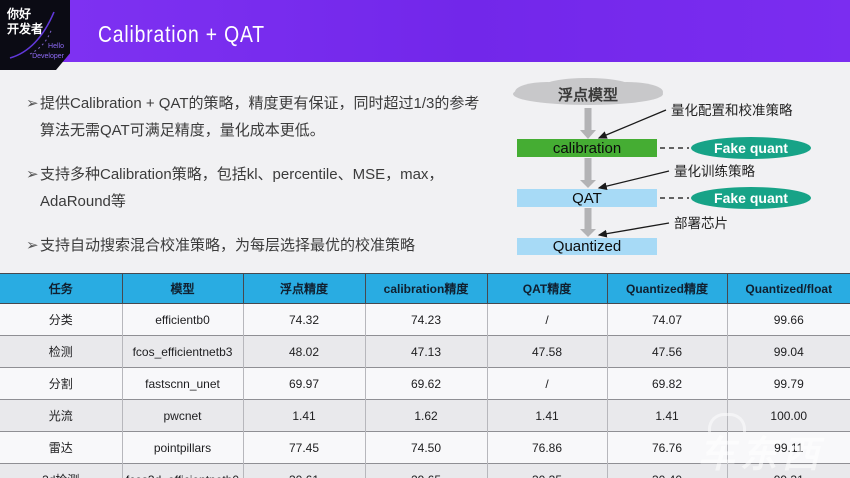 The height and width of the screenshot is (478, 850). I want to click on table-cell: 99.66, so click(788, 319).